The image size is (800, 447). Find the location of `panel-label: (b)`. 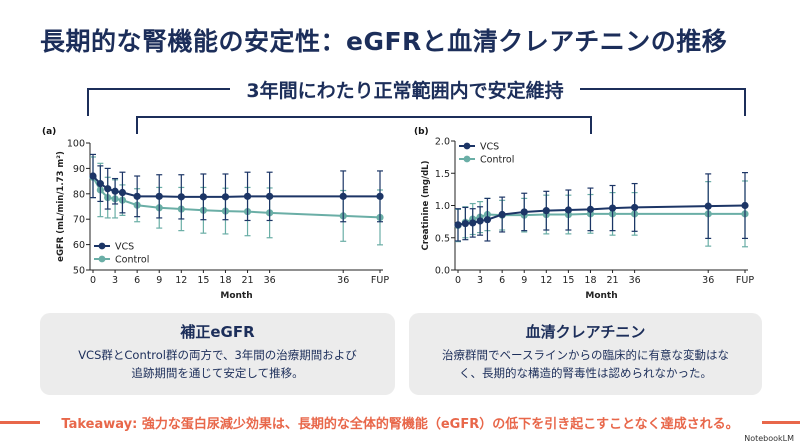

panel-label: (b) is located at coordinates (421, 132).